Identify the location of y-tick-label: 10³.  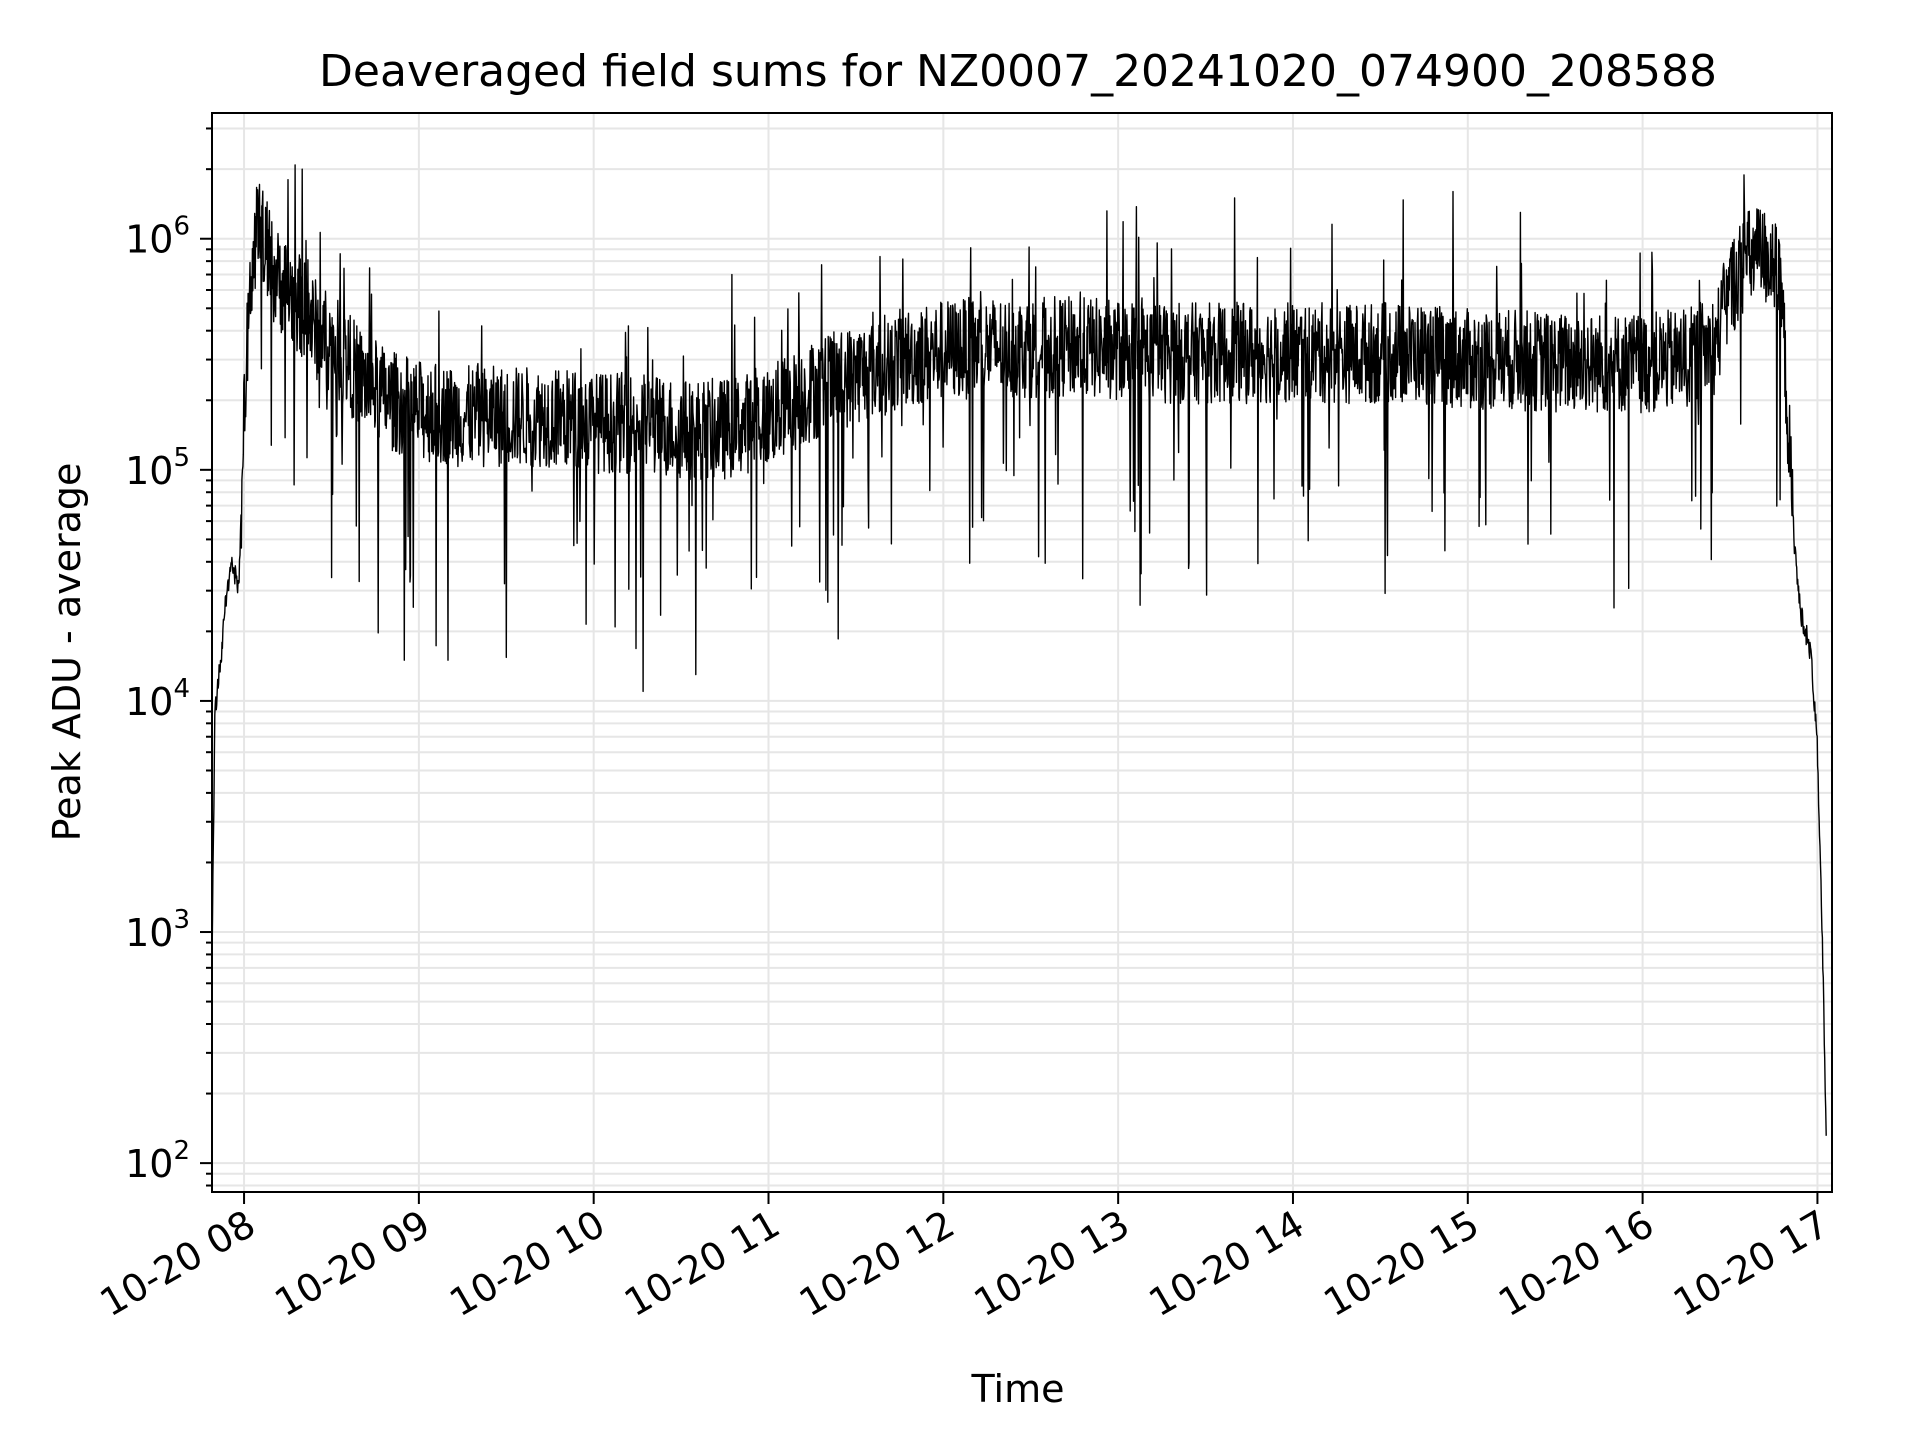
(157, 930).